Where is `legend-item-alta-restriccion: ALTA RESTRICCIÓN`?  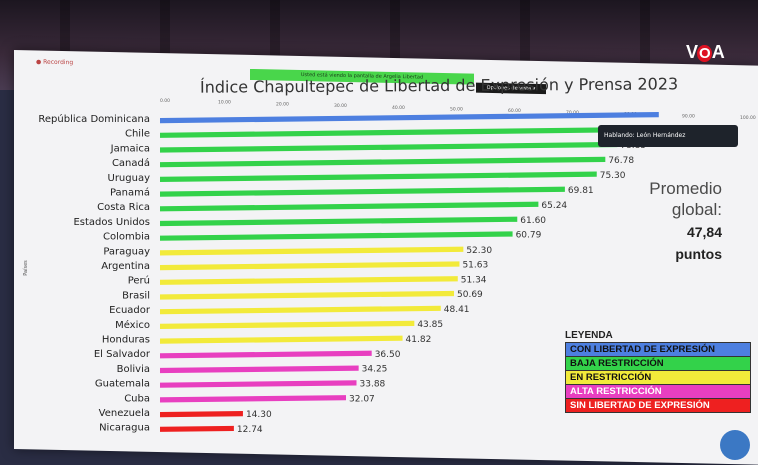 legend-item-alta-restriccion: ALTA RESTRICCIÓN is located at coordinates (658, 391).